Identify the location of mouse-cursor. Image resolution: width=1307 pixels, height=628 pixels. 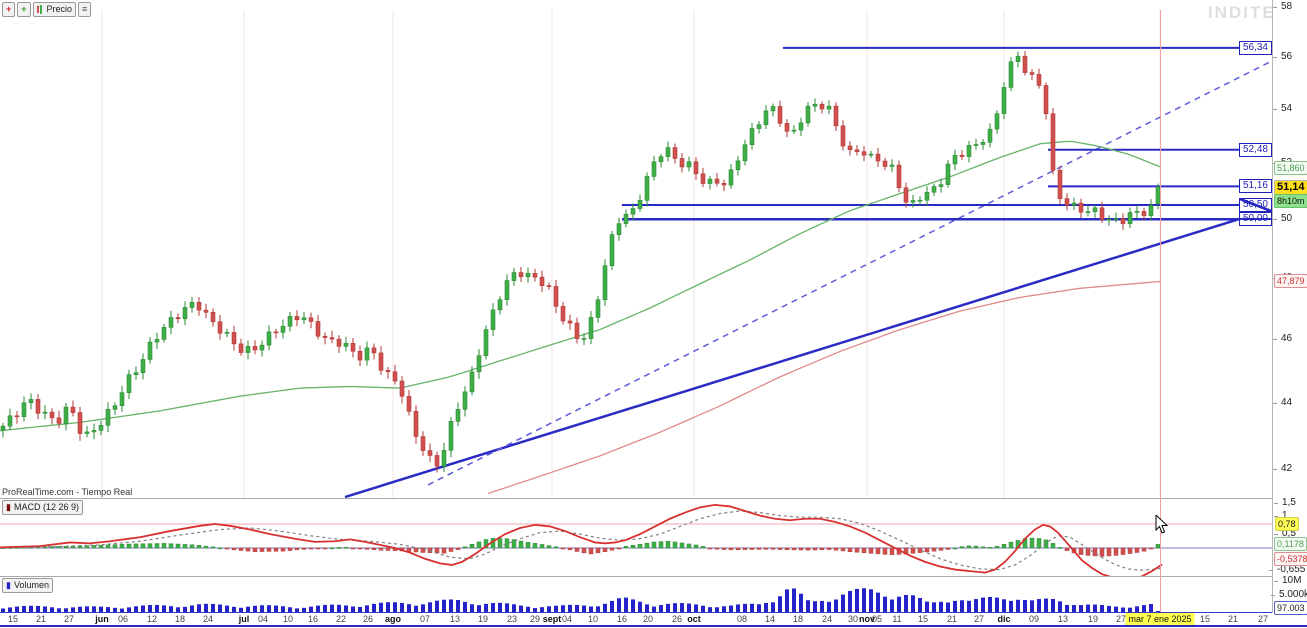
(1162, 524).